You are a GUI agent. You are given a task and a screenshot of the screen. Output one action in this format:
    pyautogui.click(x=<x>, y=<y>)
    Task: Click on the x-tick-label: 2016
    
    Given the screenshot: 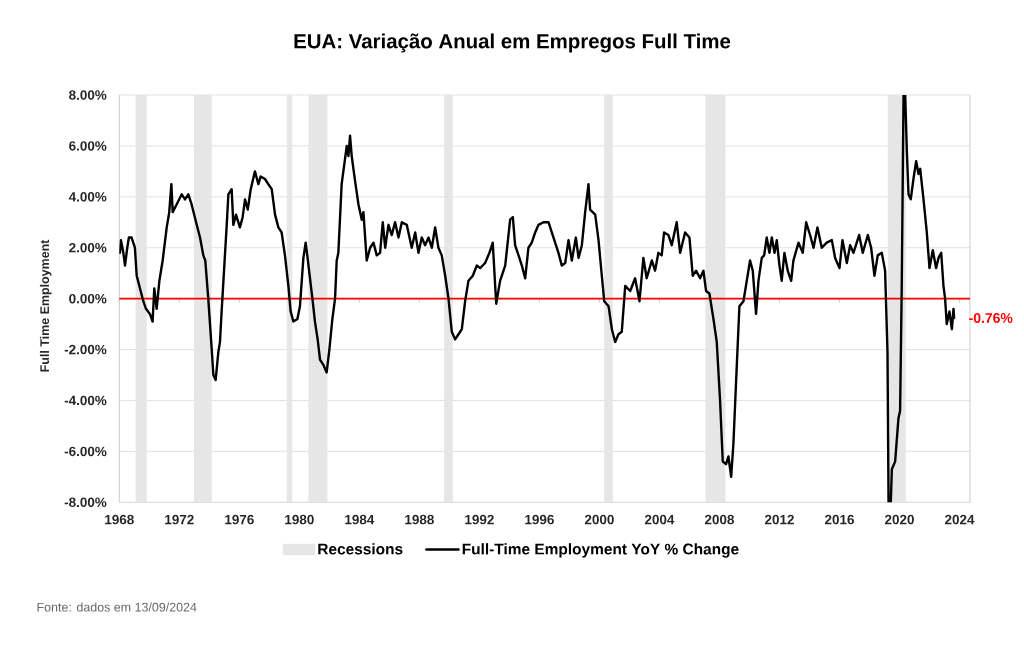 What is the action you would take?
    pyautogui.click(x=839, y=519)
    